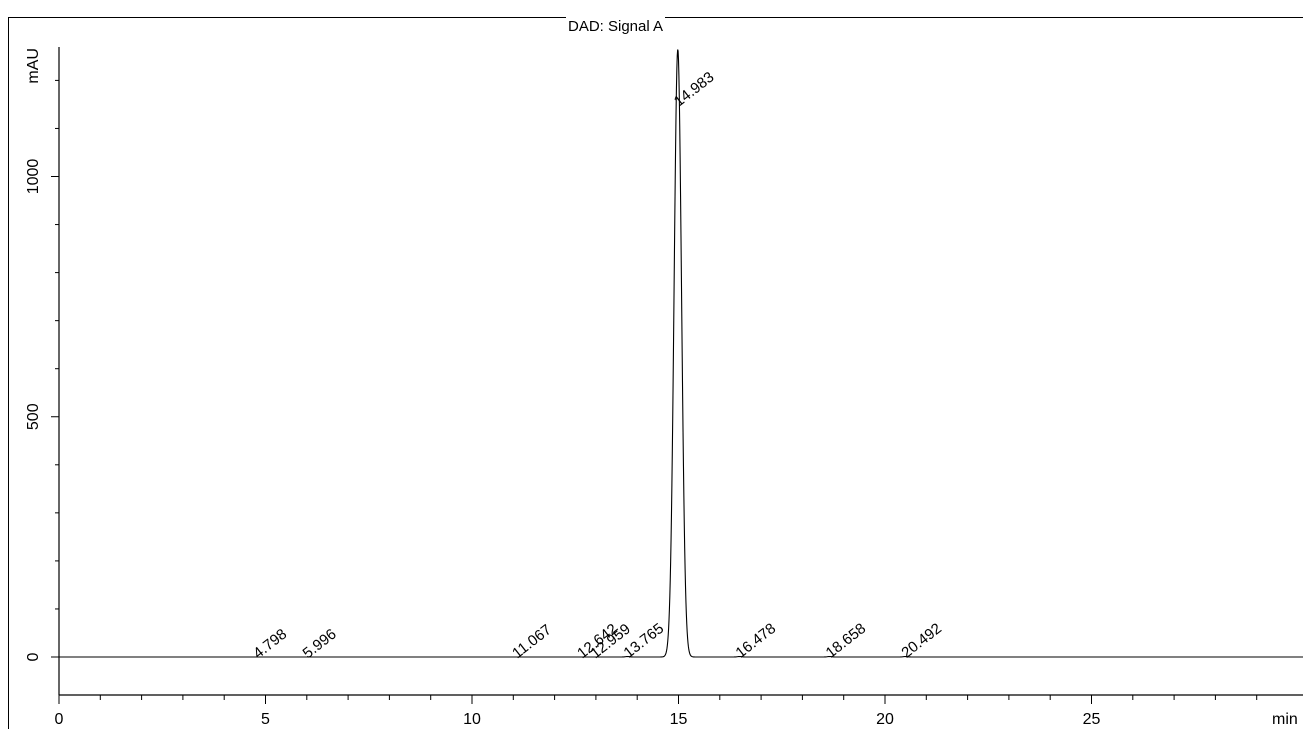  Describe the element at coordinates (679, 719) in the screenshot. I see `x-tick-label: 15` at that location.